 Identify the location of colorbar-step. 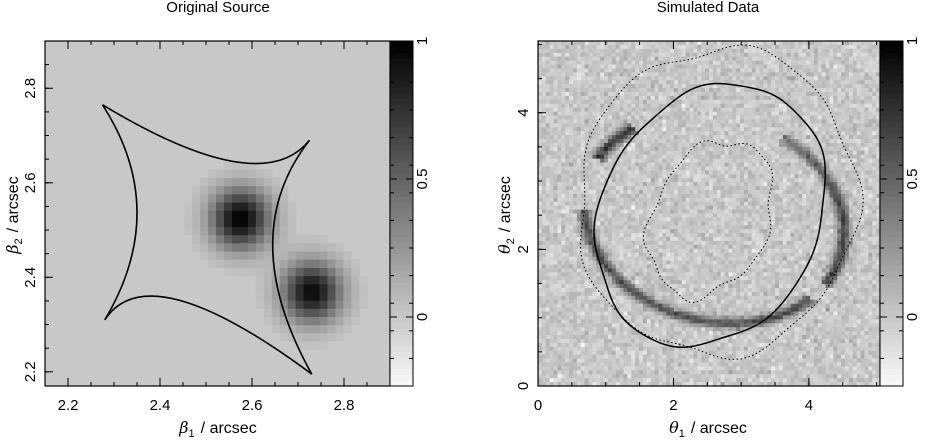
(401, 176).